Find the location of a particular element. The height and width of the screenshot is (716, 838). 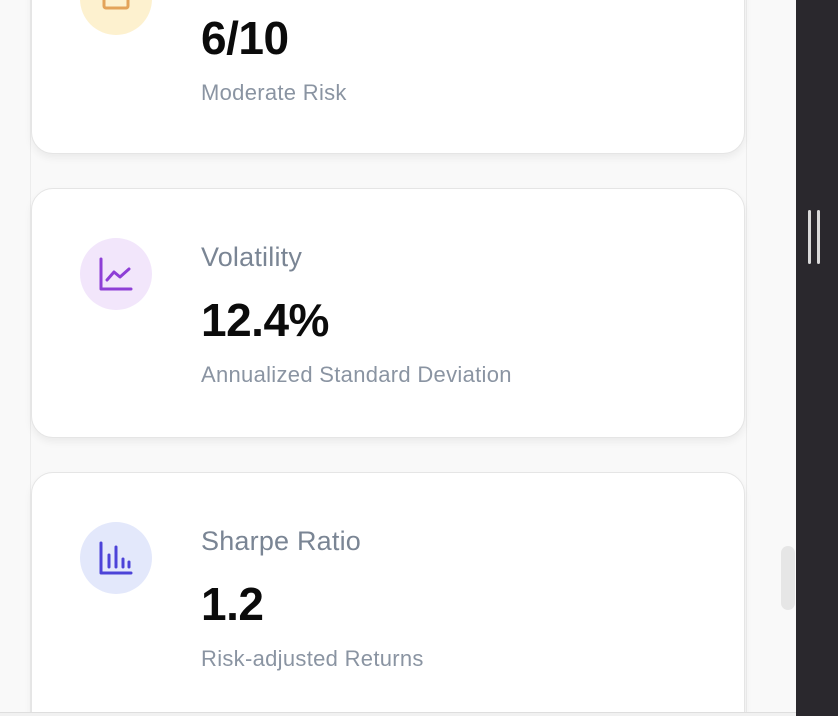

bar-chart-icon is located at coordinates (116, 558).